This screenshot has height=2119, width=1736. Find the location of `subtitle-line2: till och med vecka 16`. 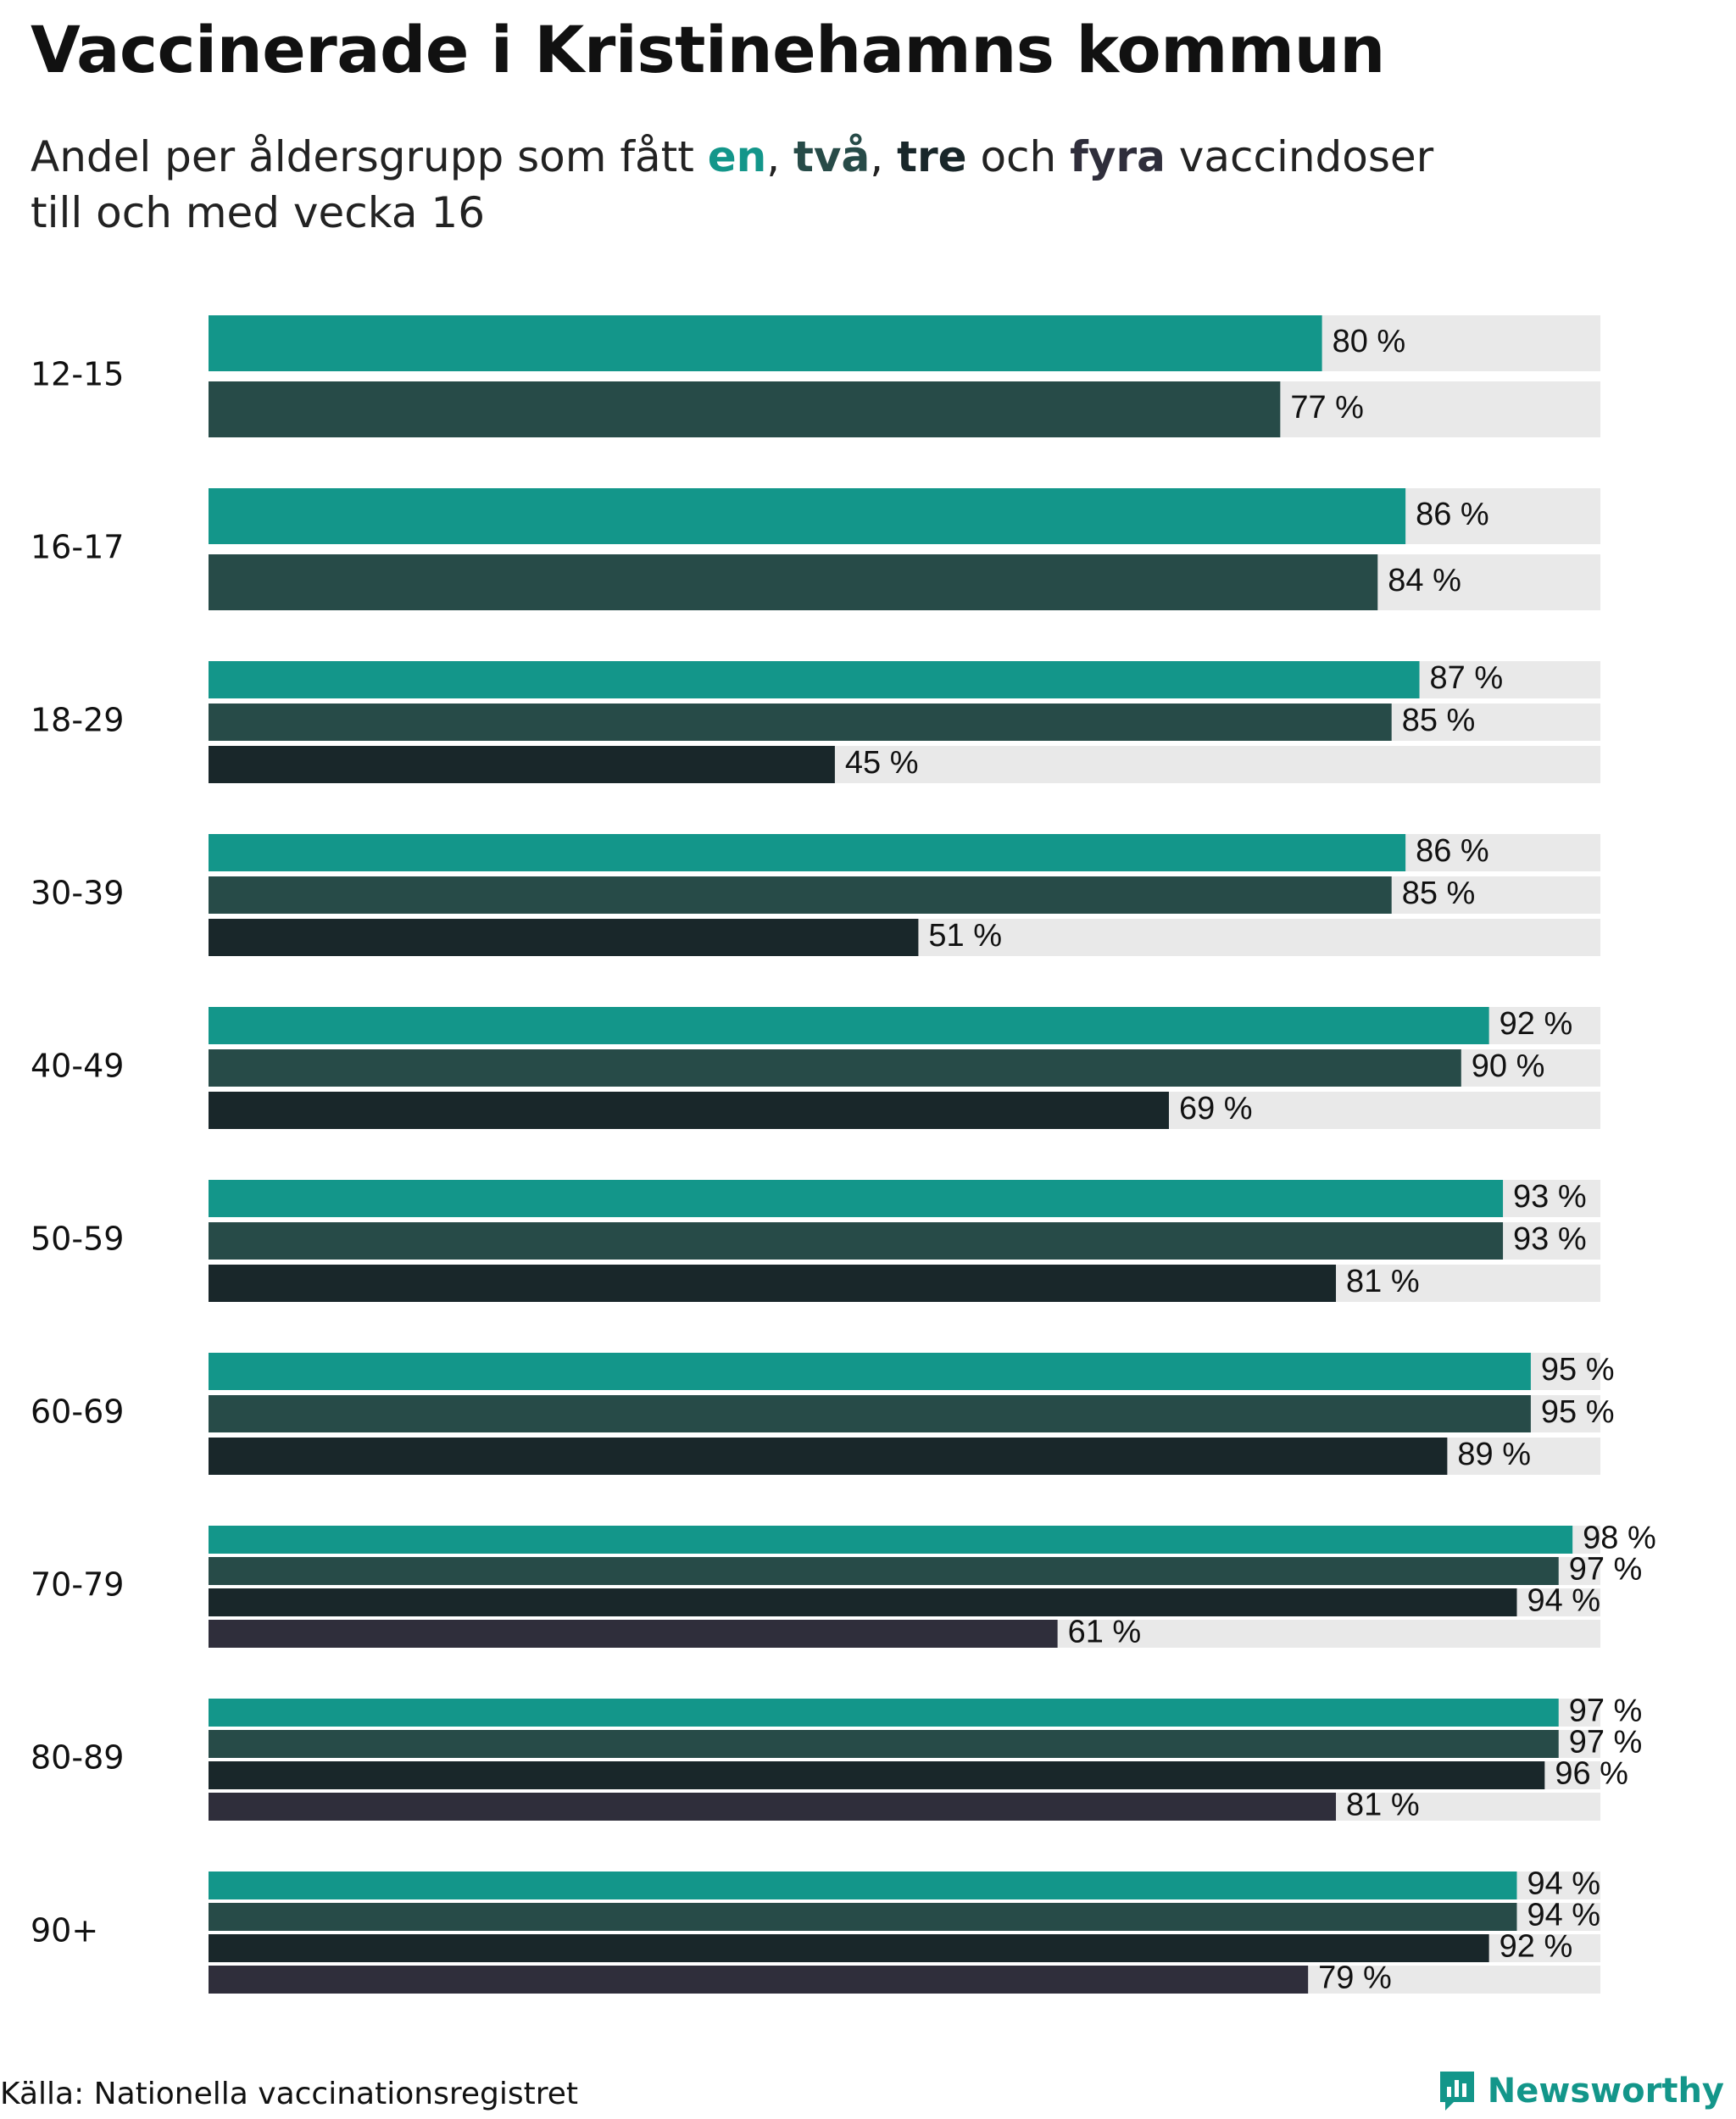

subtitle-line2: till och med vecka 16 is located at coordinates (258, 213).